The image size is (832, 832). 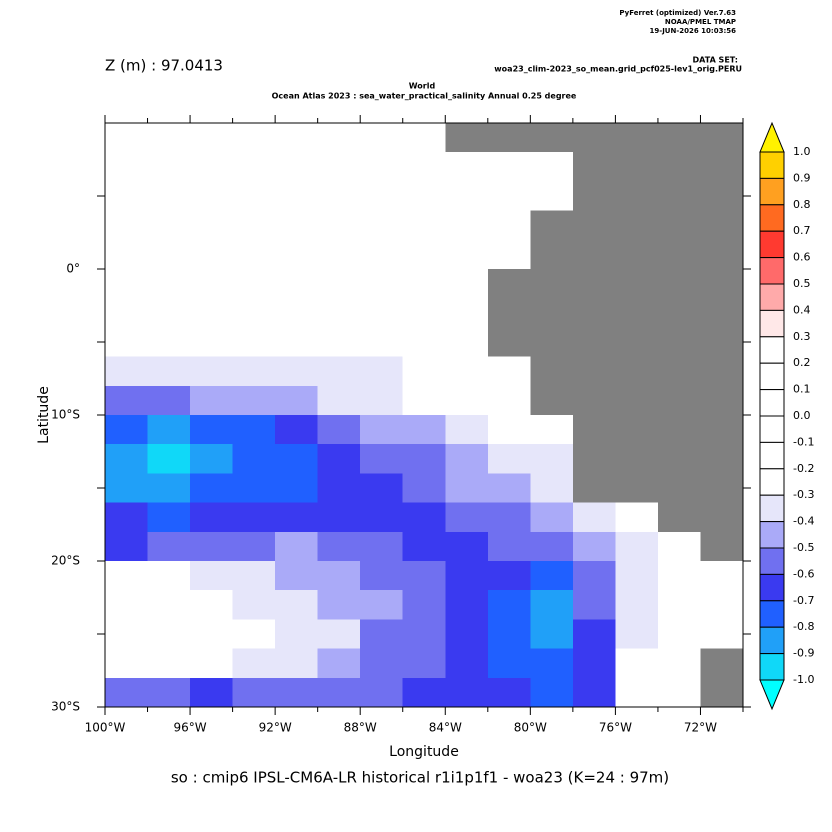 I want to click on colorbar-label: 1.0, so click(x=802, y=151).